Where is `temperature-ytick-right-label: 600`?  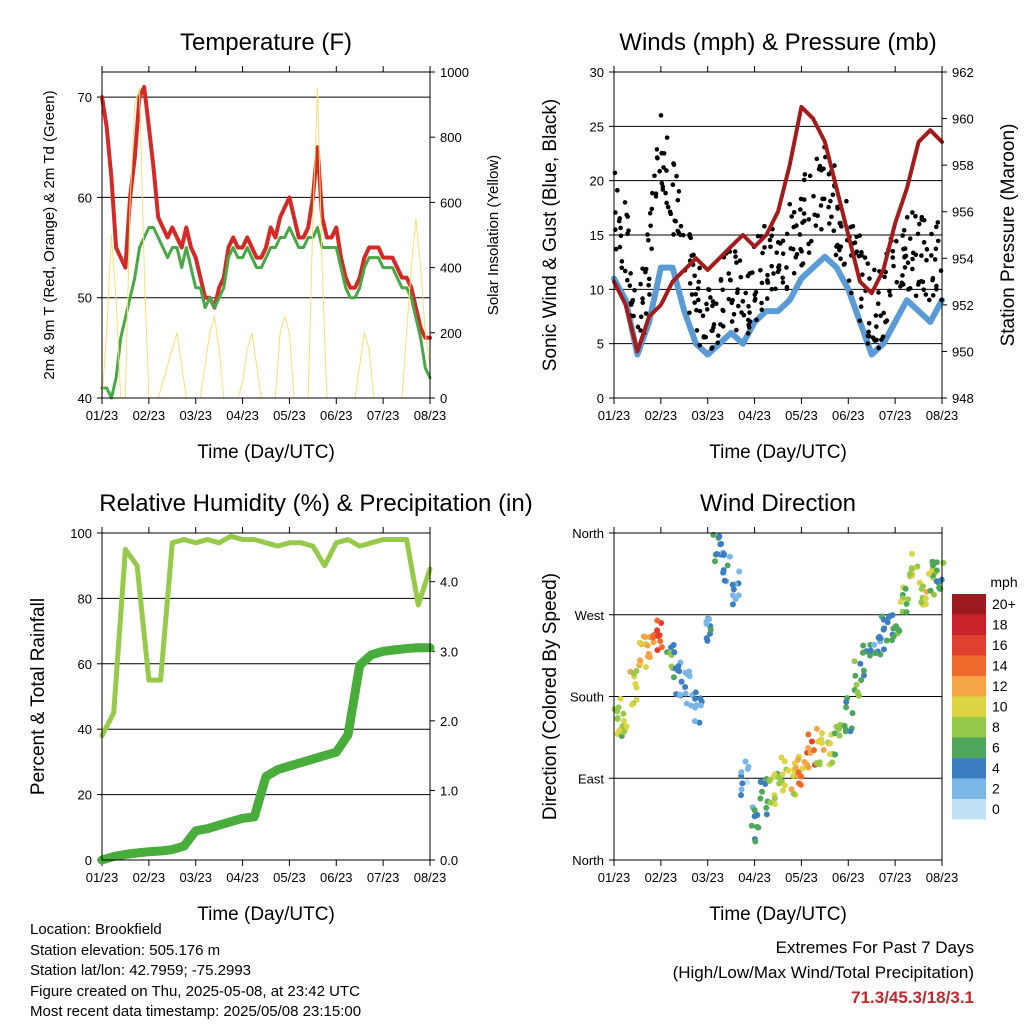 temperature-ytick-right-label: 600 is located at coordinates (451, 202).